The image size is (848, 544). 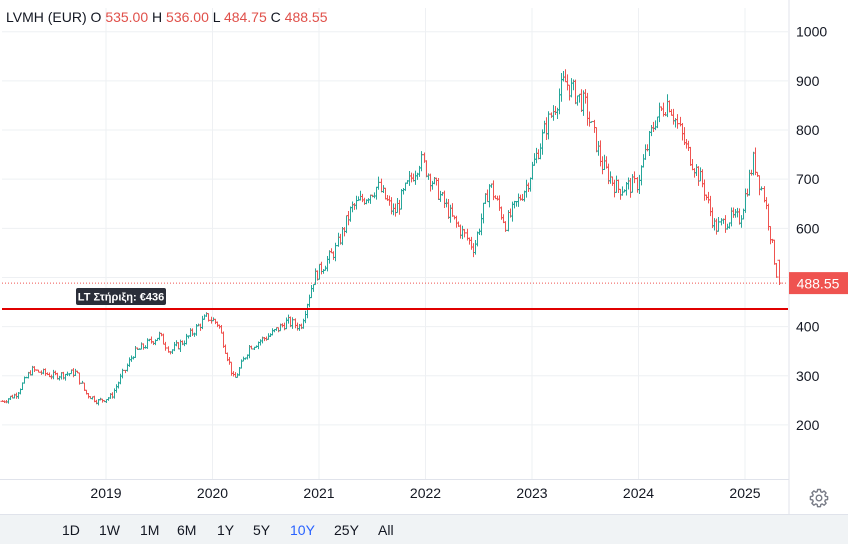 What do you see at coordinates (245, 17) in the screenshot?
I see `low-value: 484.75` at bounding box center [245, 17].